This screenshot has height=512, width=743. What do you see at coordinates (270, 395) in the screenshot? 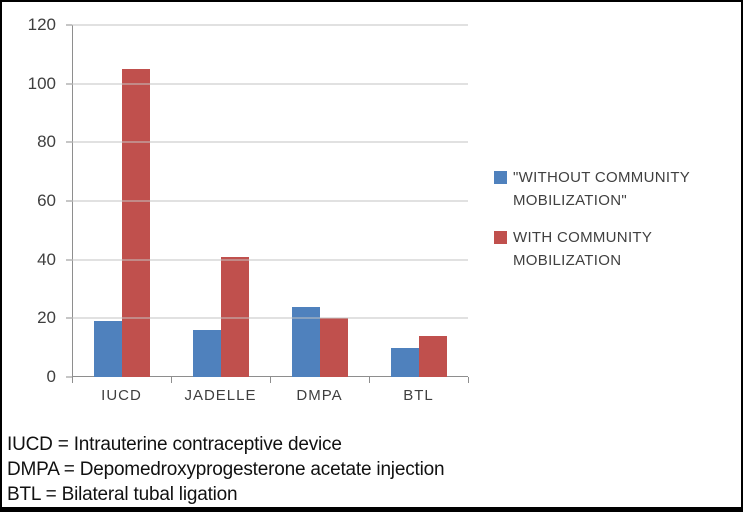
I see `x-axis-category-labels: IUCD JADELLE DMPA BTL` at bounding box center [270, 395].